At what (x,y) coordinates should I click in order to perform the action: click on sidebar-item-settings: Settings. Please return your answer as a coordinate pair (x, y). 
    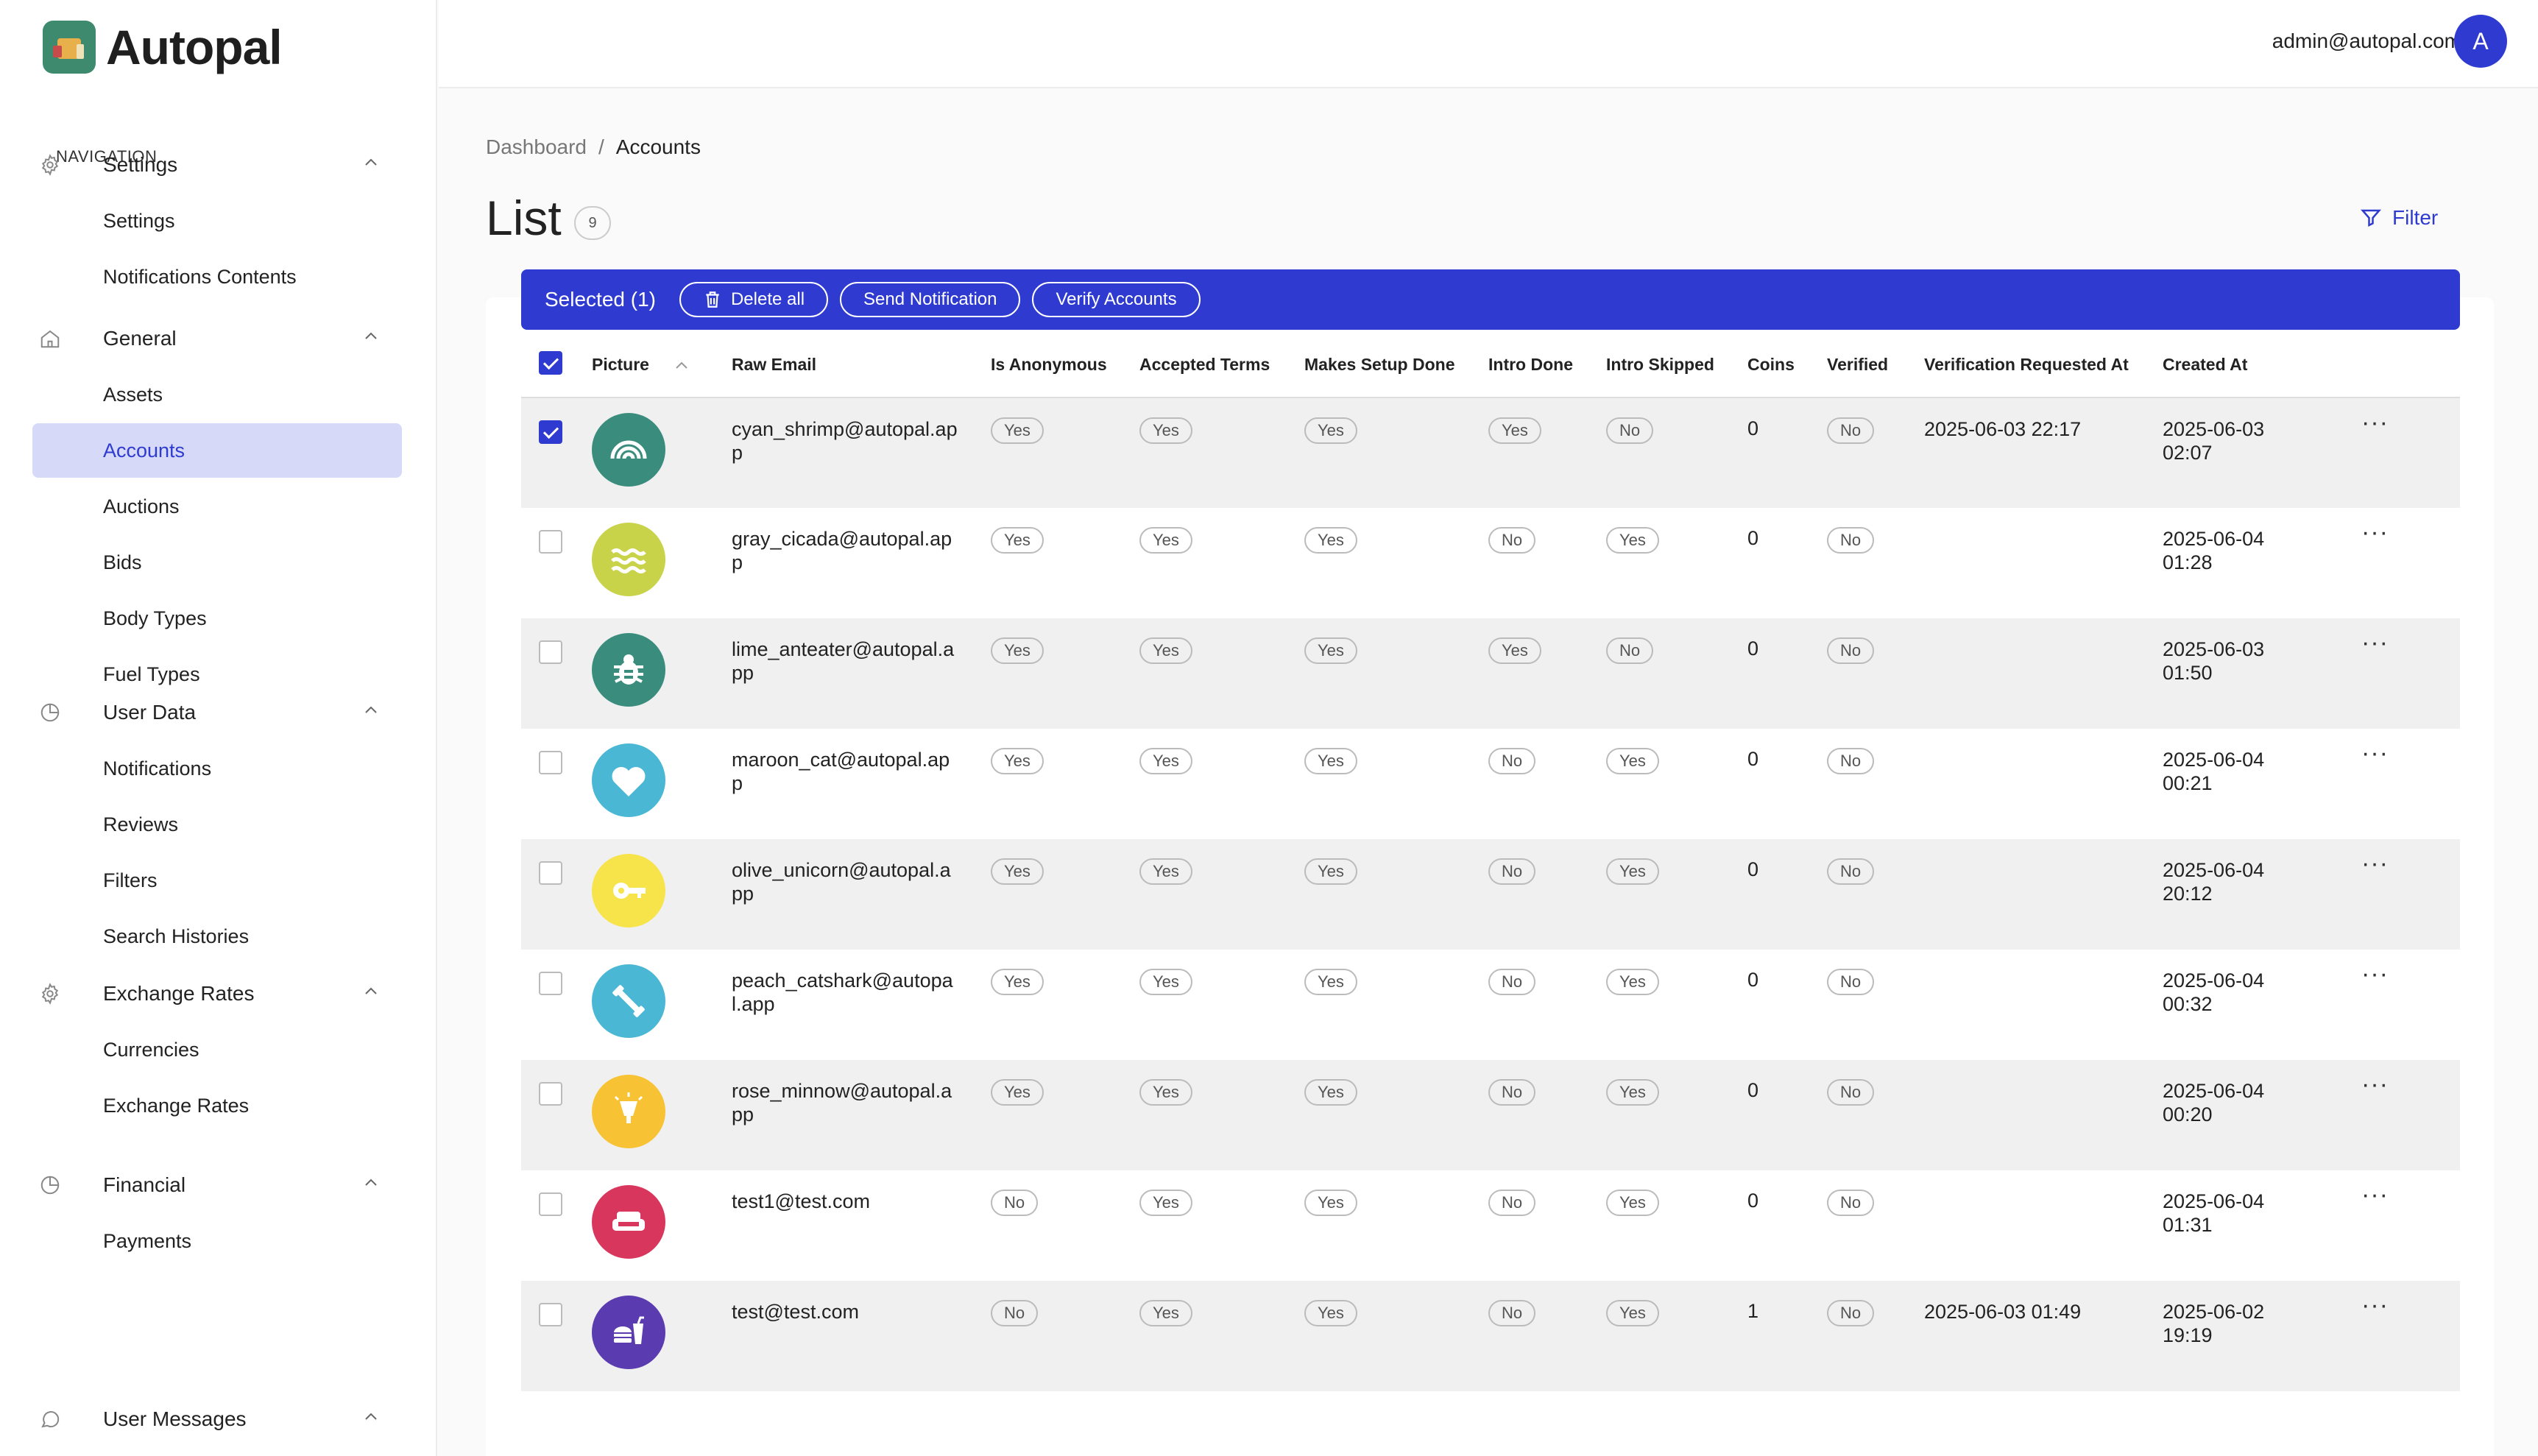
    Looking at the image, I should click on (139, 220).